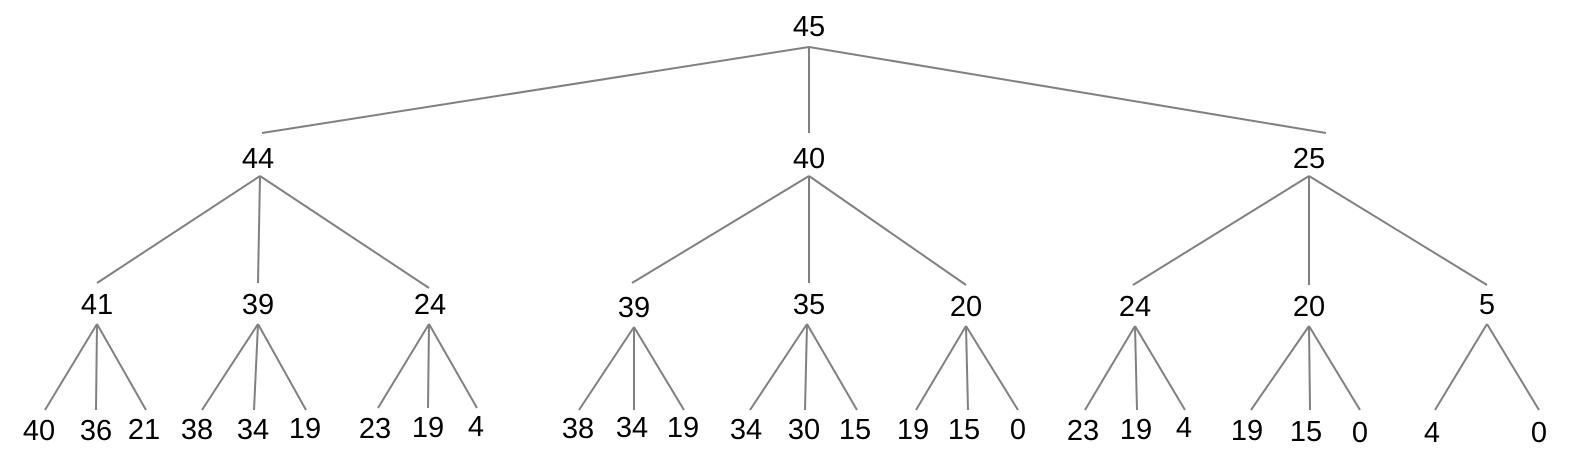 This screenshot has height=461, width=1569. What do you see at coordinates (809, 305) in the screenshot?
I see `tree-node-label: 35` at bounding box center [809, 305].